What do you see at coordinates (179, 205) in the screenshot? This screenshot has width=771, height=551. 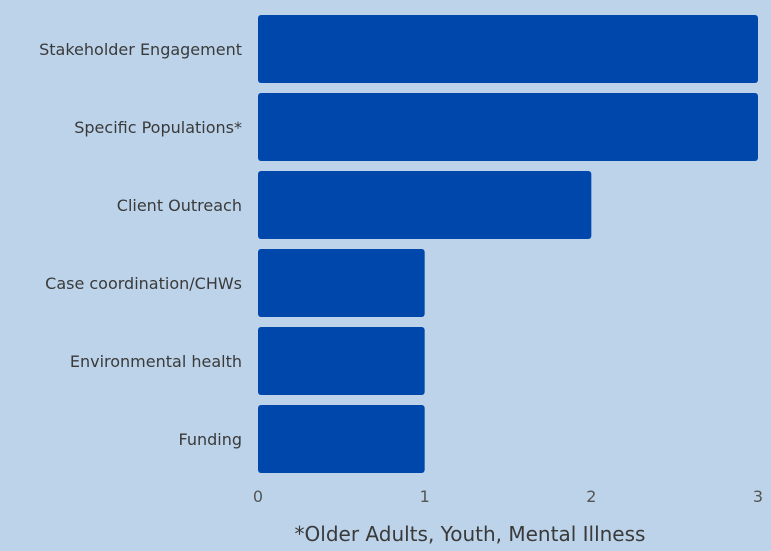 I see `category-label-2: Client Outreach` at bounding box center [179, 205].